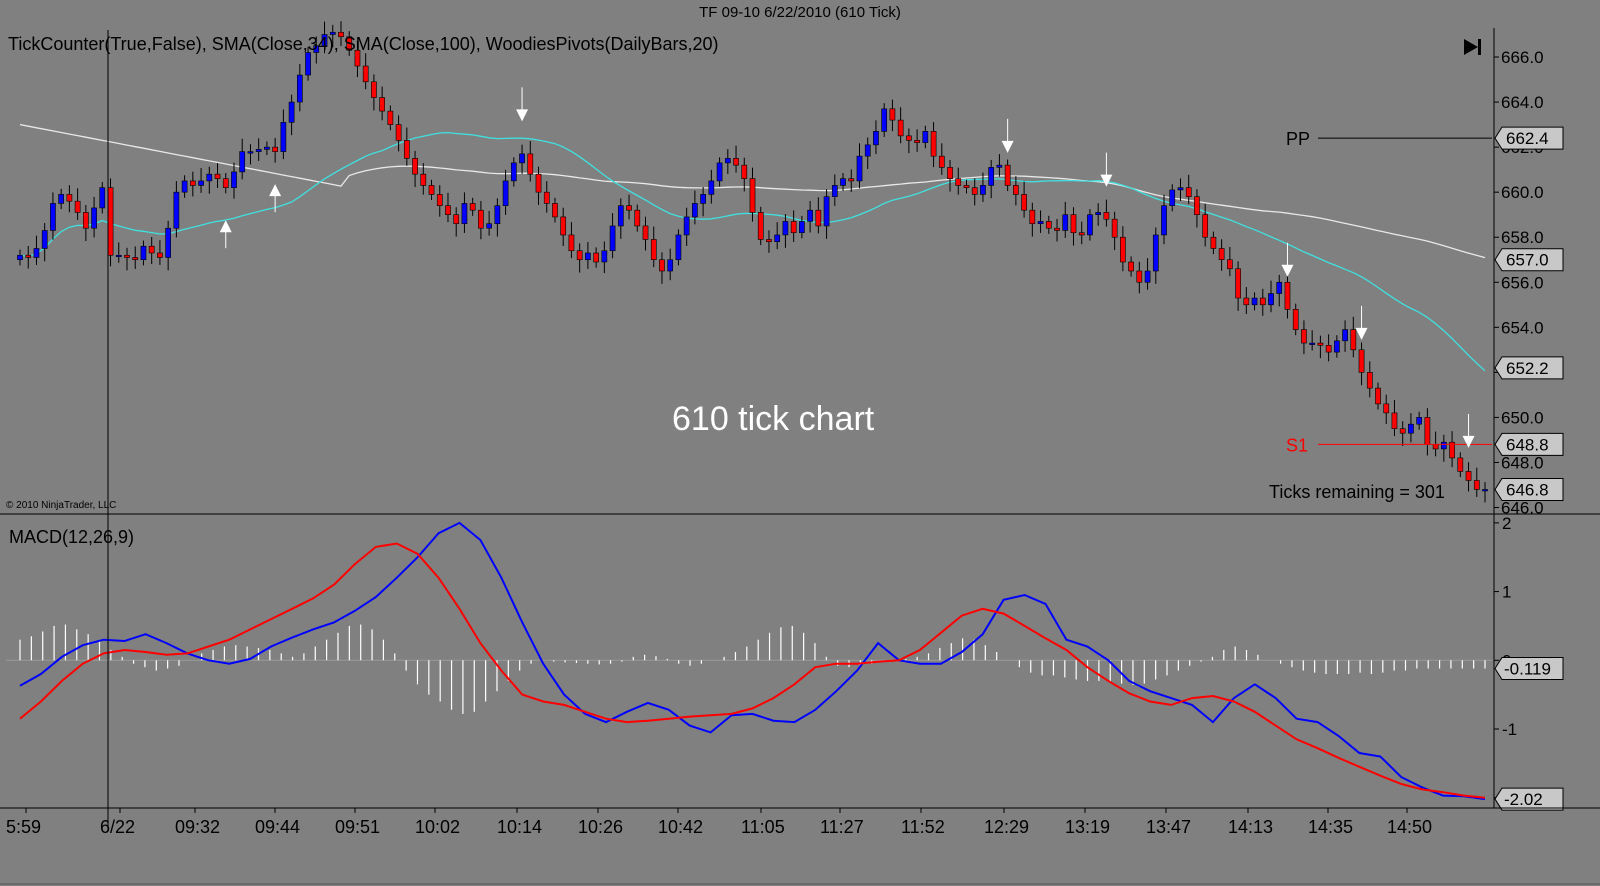 This screenshot has height=886, width=1600. I want to click on price-axis-label: 664.0, so click(1522, 102).